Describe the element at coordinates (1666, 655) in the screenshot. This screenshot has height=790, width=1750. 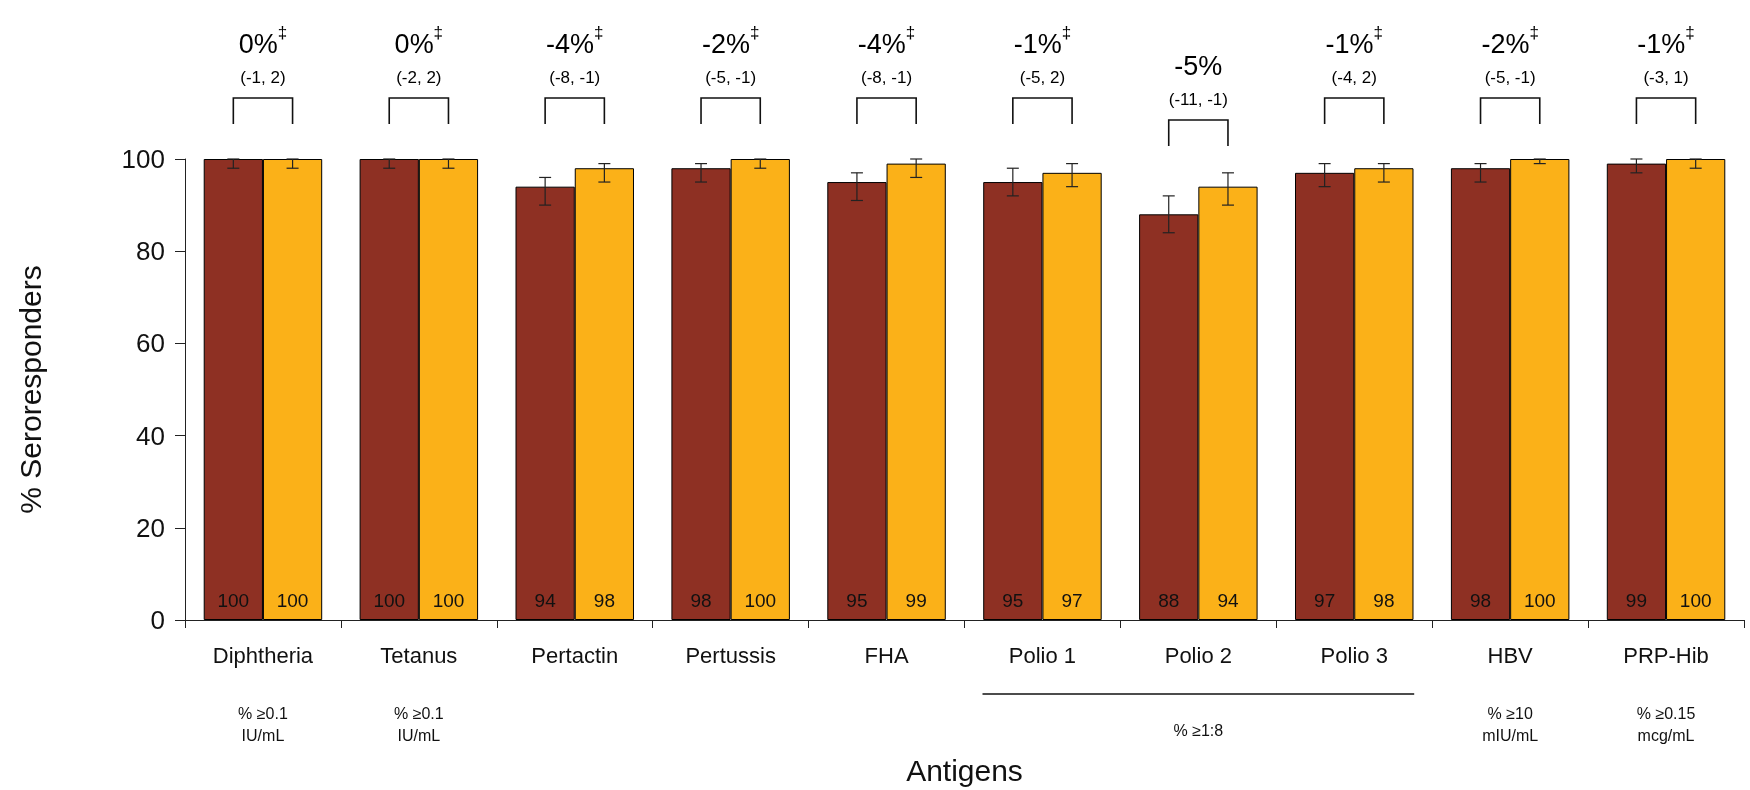
I see `x-tick-label: PRP-Hib` at that location.